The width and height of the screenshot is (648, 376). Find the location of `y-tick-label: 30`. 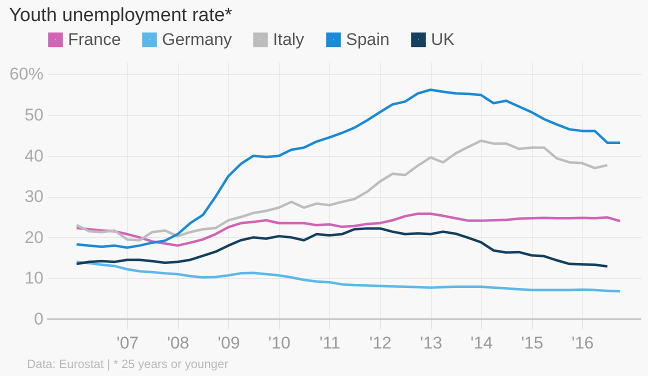

y-tick-label: 30 is located at coordinates (34, 196).